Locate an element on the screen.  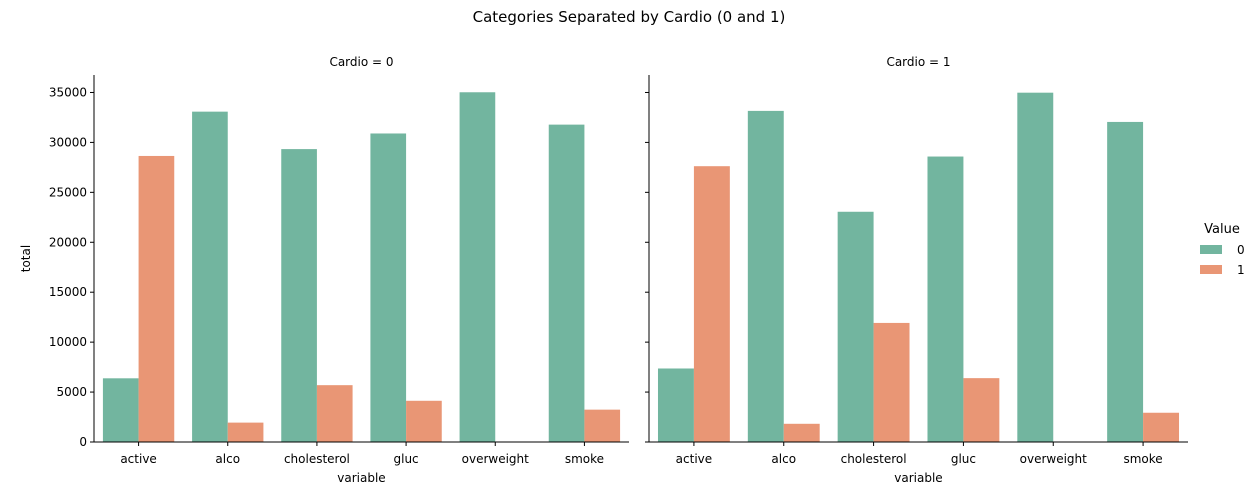
chart-title: Categories Separated by Cardio (0 and 1) is located at coordinates (629, 17).